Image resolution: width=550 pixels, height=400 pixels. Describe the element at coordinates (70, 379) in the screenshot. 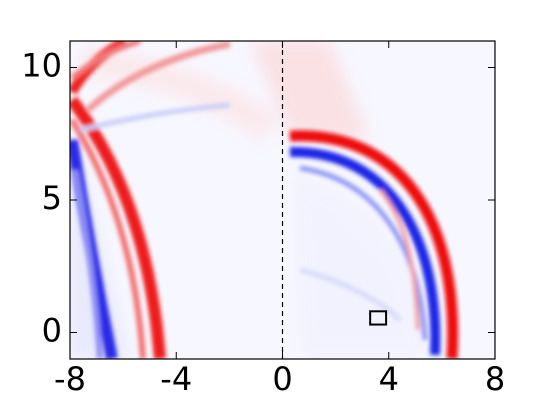

I see `x-tick-label: -8` at that location.